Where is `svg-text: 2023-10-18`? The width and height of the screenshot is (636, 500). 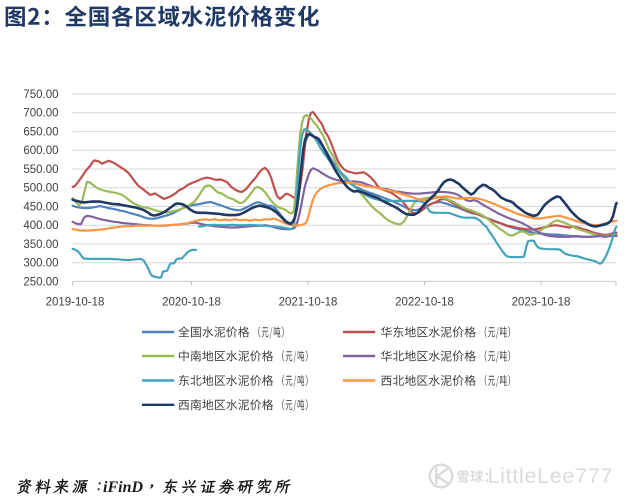 svg-text: 2023-10-18 is located at coordinates (541, 303).